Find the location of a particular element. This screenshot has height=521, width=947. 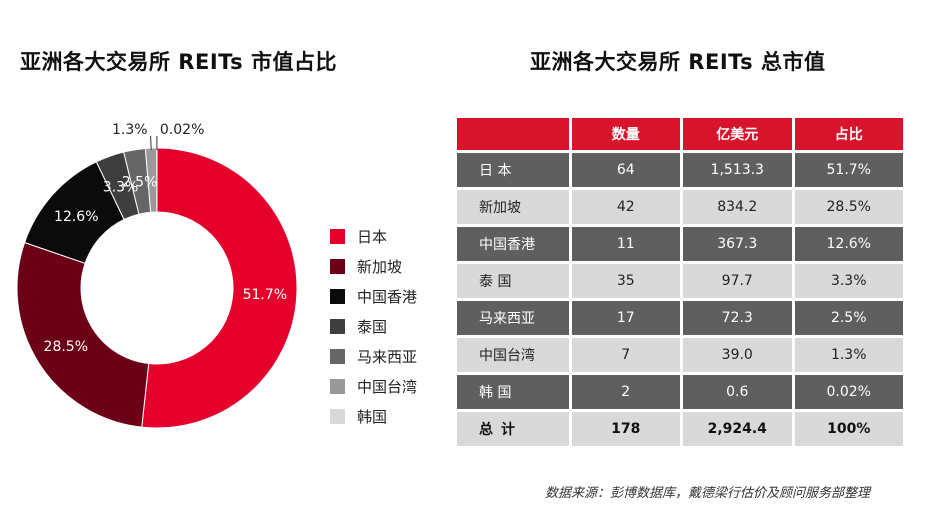

table-cell-count: 2 is located at coordinates (624, 392).